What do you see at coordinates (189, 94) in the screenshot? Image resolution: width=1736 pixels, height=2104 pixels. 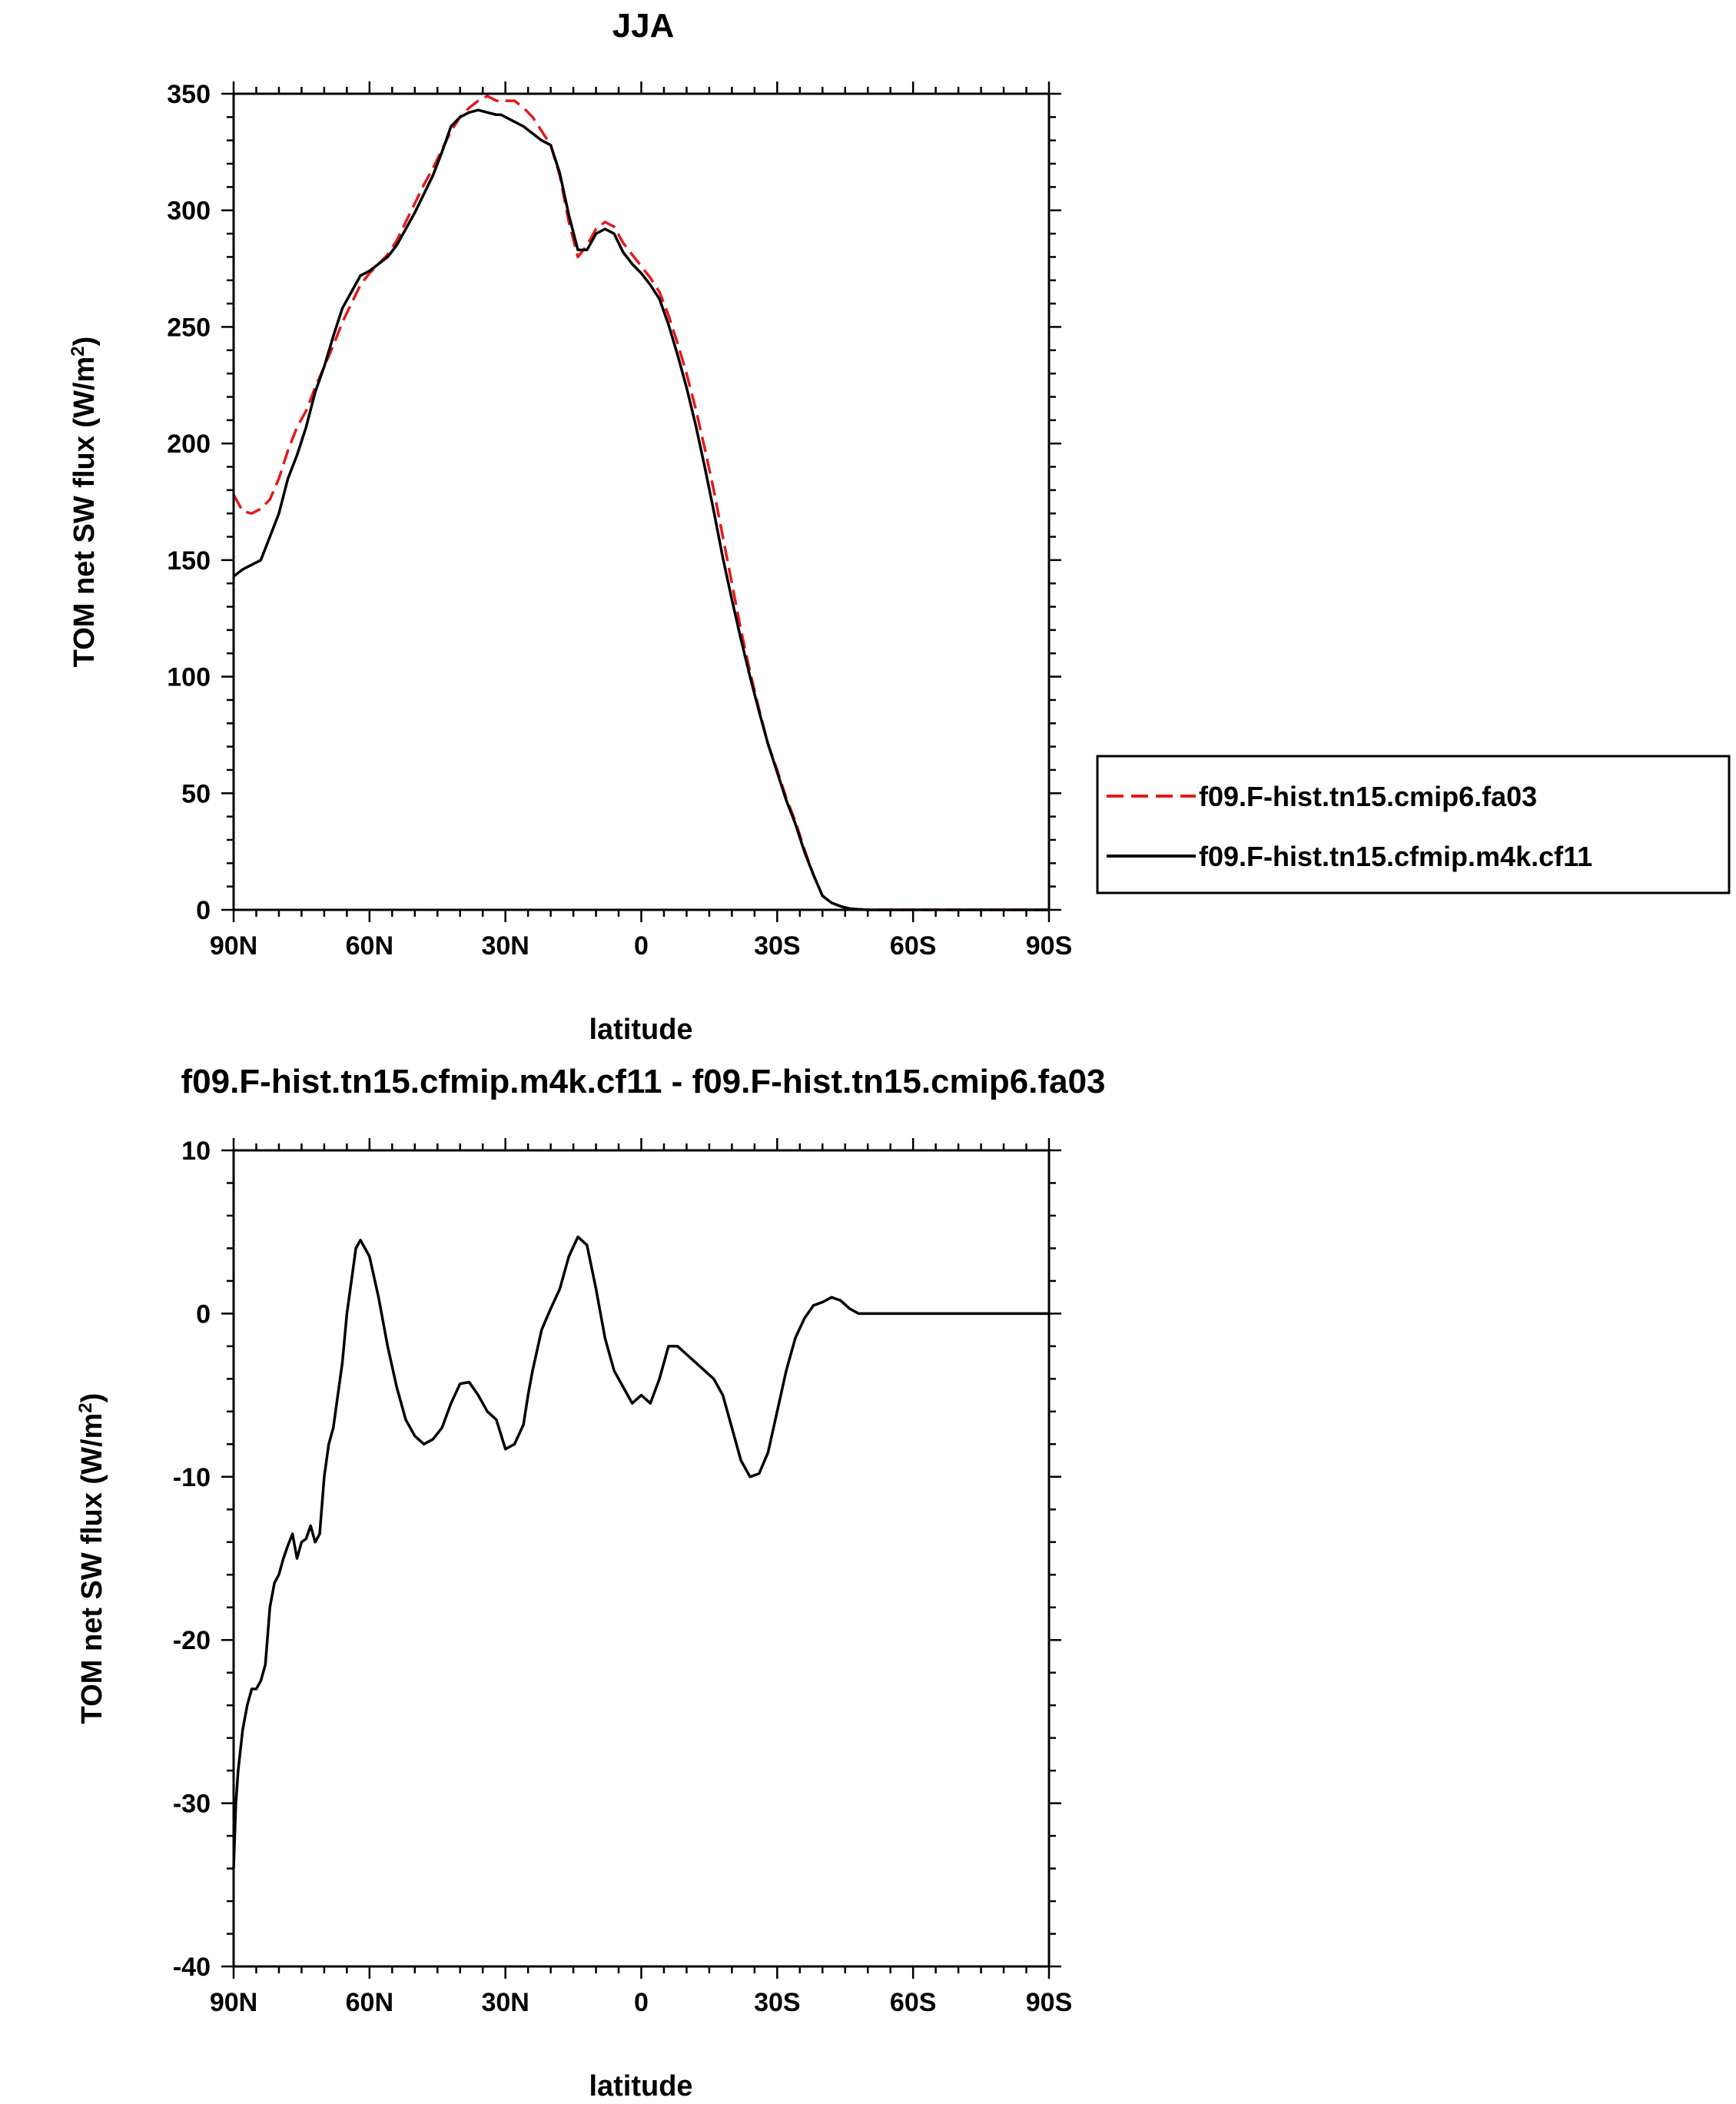 I see `y-tick-label: 350` at bounding box center [189, 94].